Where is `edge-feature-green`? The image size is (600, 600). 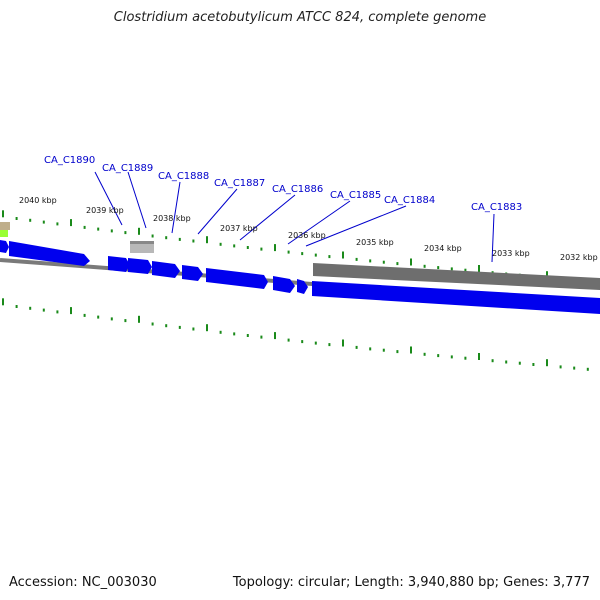
edge-feature-green is located at coordinates (4, 233).